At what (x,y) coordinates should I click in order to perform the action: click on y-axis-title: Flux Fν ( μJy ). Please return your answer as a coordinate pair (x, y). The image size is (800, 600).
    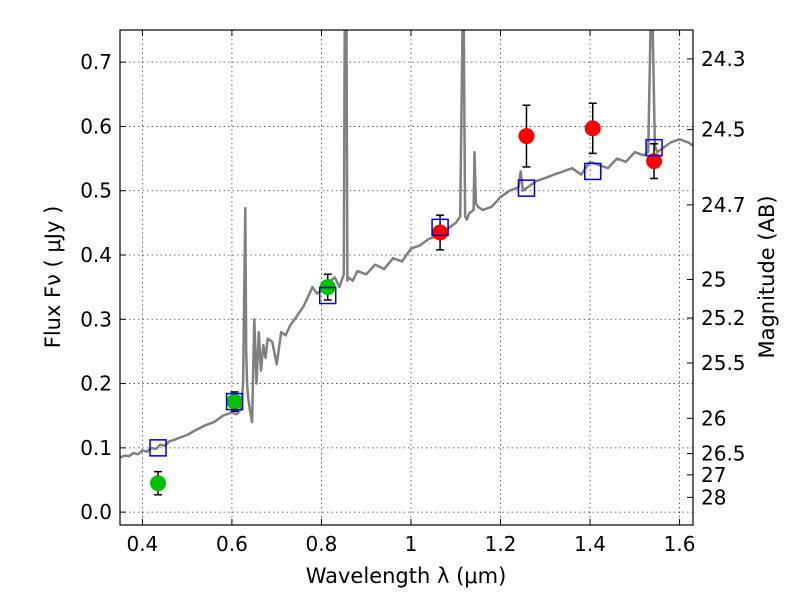
    Looking at the image, I should click on (53, 277).